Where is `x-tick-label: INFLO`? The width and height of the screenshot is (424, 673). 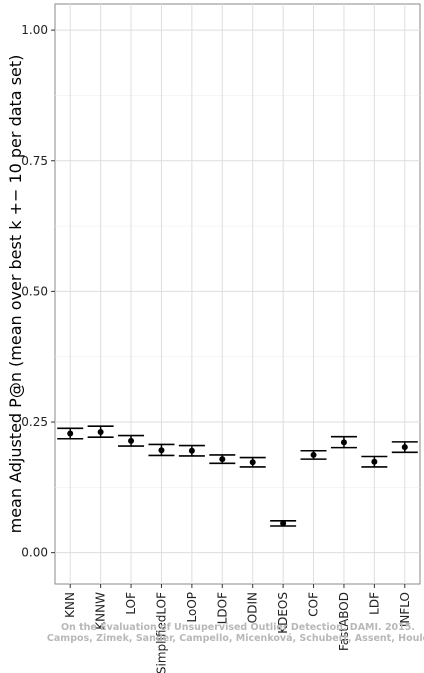 x-tick-label: INFLO is located at coordinates (405, 609).